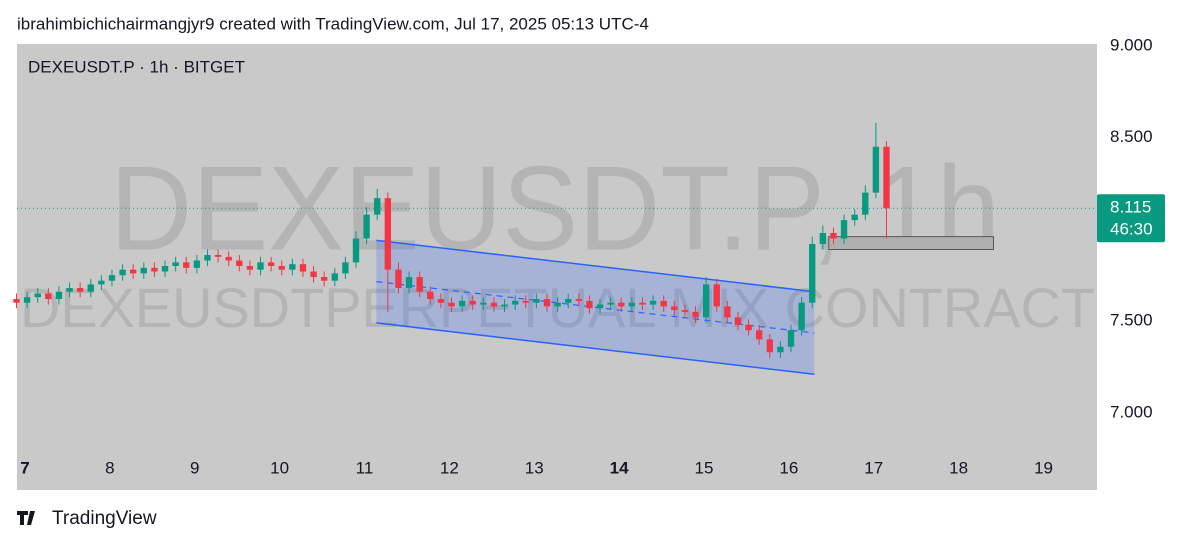 Image resolution: width=1200 pixels, height=546 pixels. Describe the element at coordinates (911, 243) in the screenshot. I see `range-box` at that location.